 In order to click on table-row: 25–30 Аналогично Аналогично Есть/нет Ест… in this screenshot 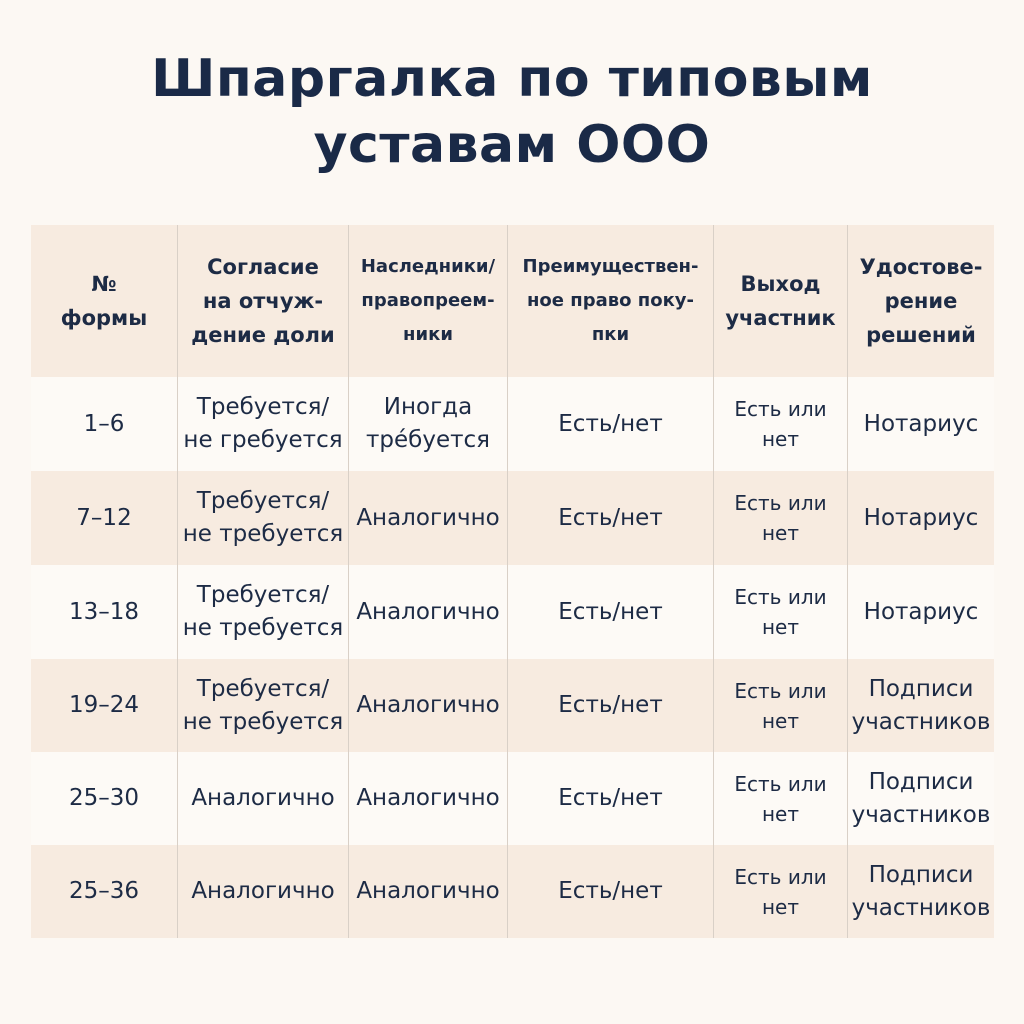, I will do `click(512, 798)`.